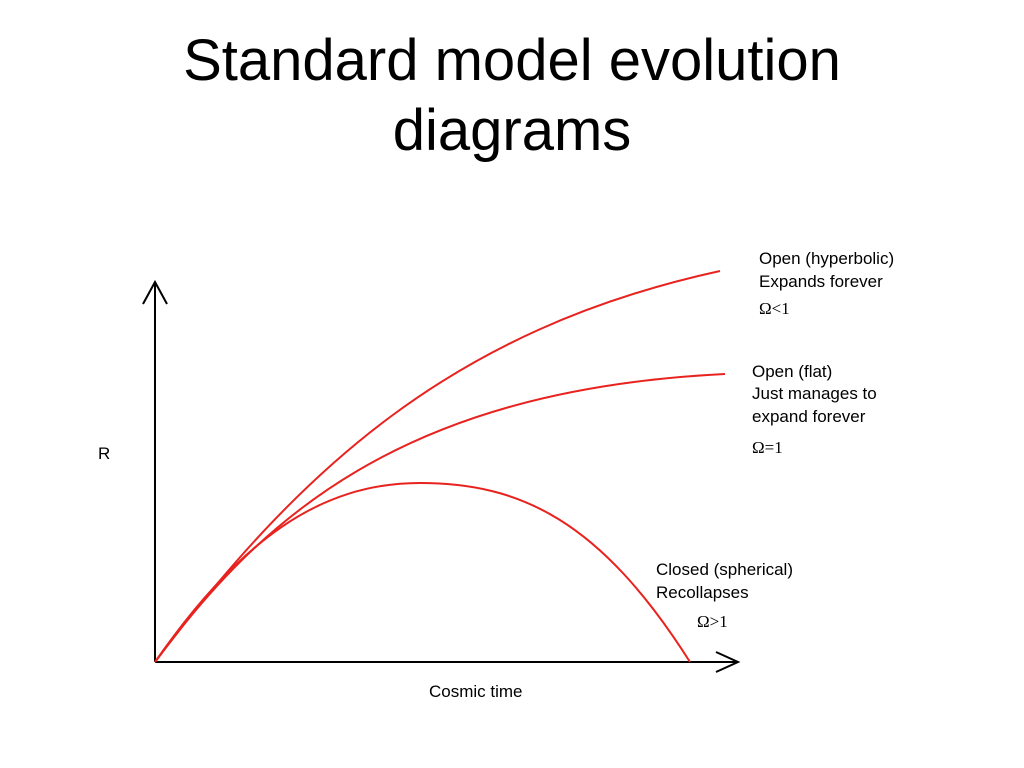 Image resolution: width=1024 pixels, height=768 pixels. What do you see at coordinates (512, 130) in the screenshot?
I see `title-line-2: diagrams` at bounding box center [512, 130].